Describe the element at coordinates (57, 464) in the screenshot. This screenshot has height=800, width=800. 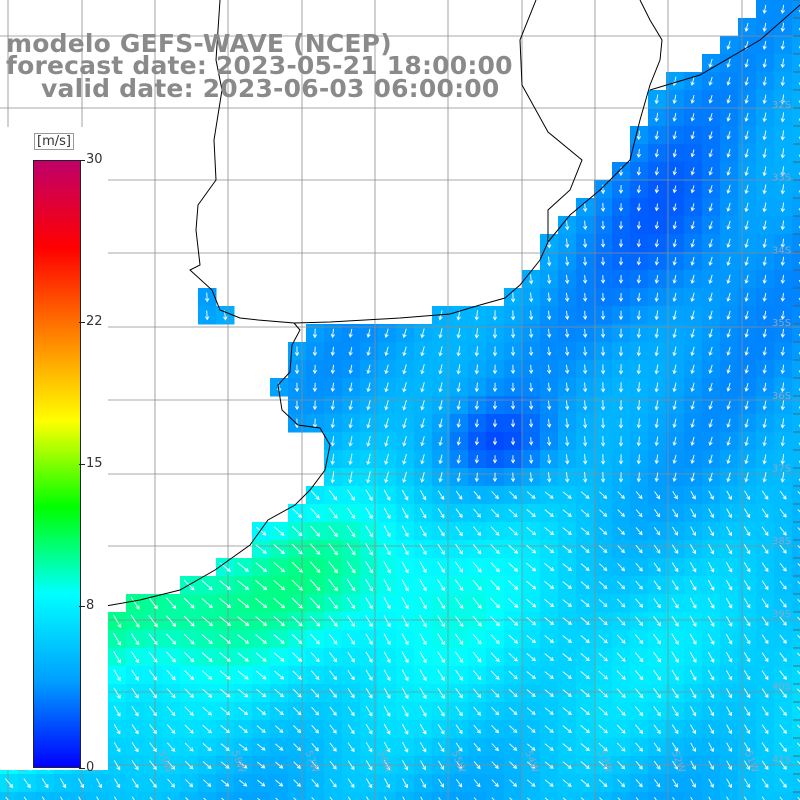
I see `colorbar` at that location.